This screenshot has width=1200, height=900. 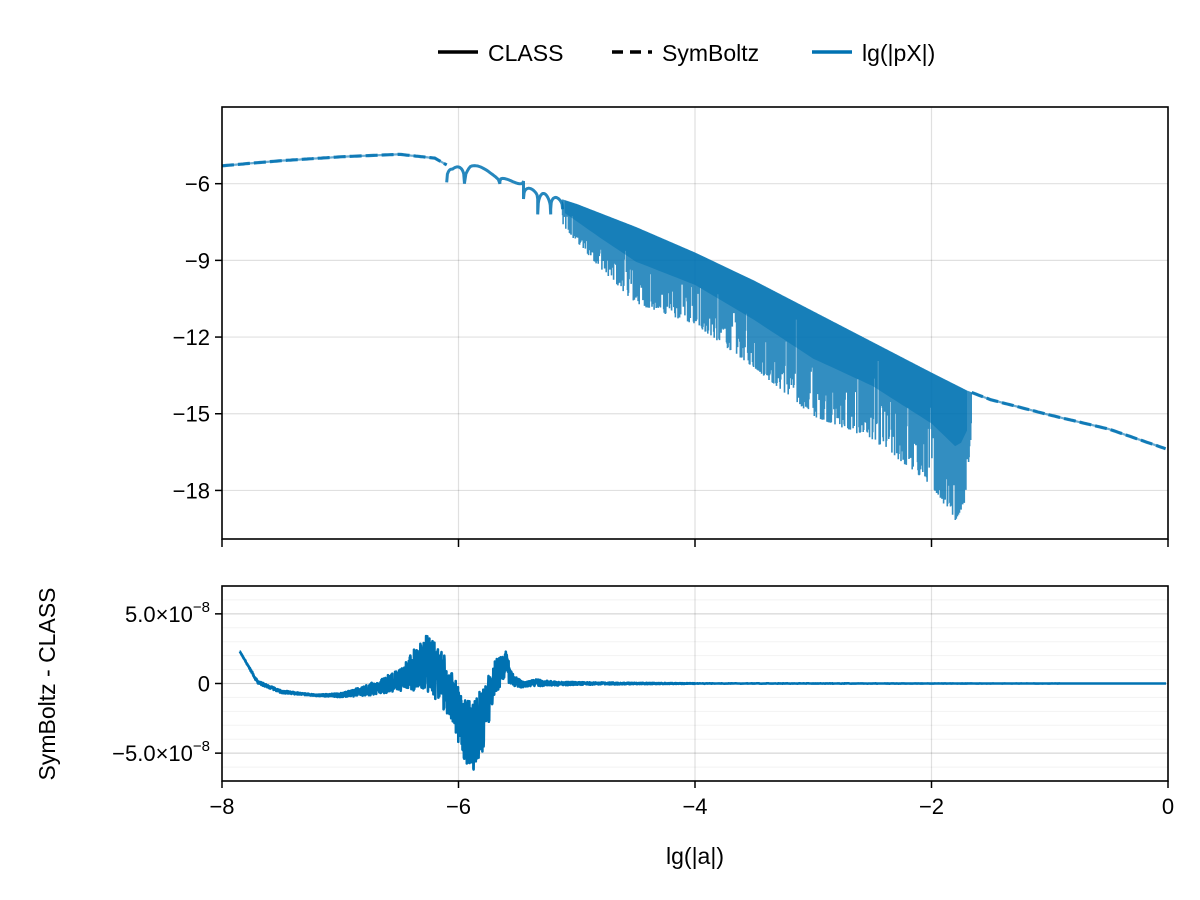 I want to click on top-series-band-fill, so click(x=765, y=323).